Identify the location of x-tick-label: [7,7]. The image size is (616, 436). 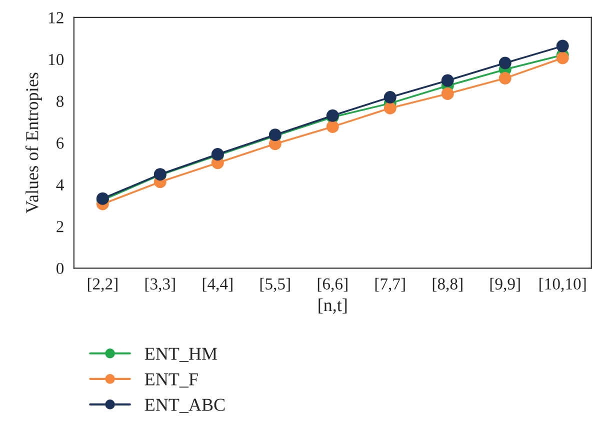
(390, 285).